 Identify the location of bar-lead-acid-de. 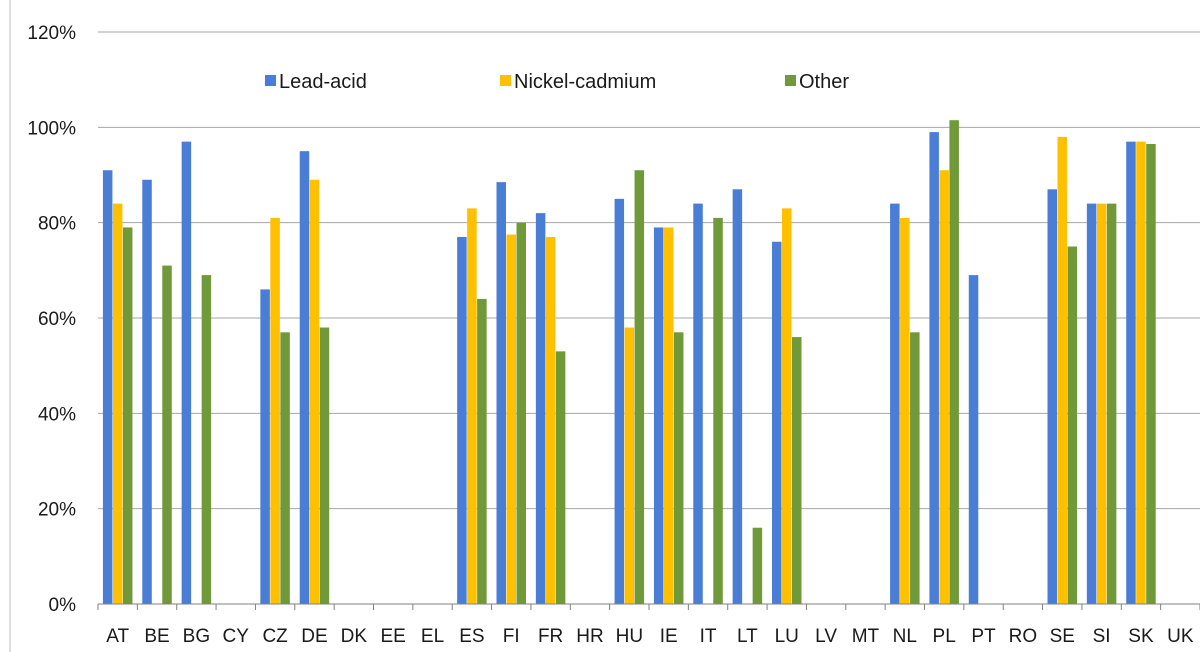
(304, 377).